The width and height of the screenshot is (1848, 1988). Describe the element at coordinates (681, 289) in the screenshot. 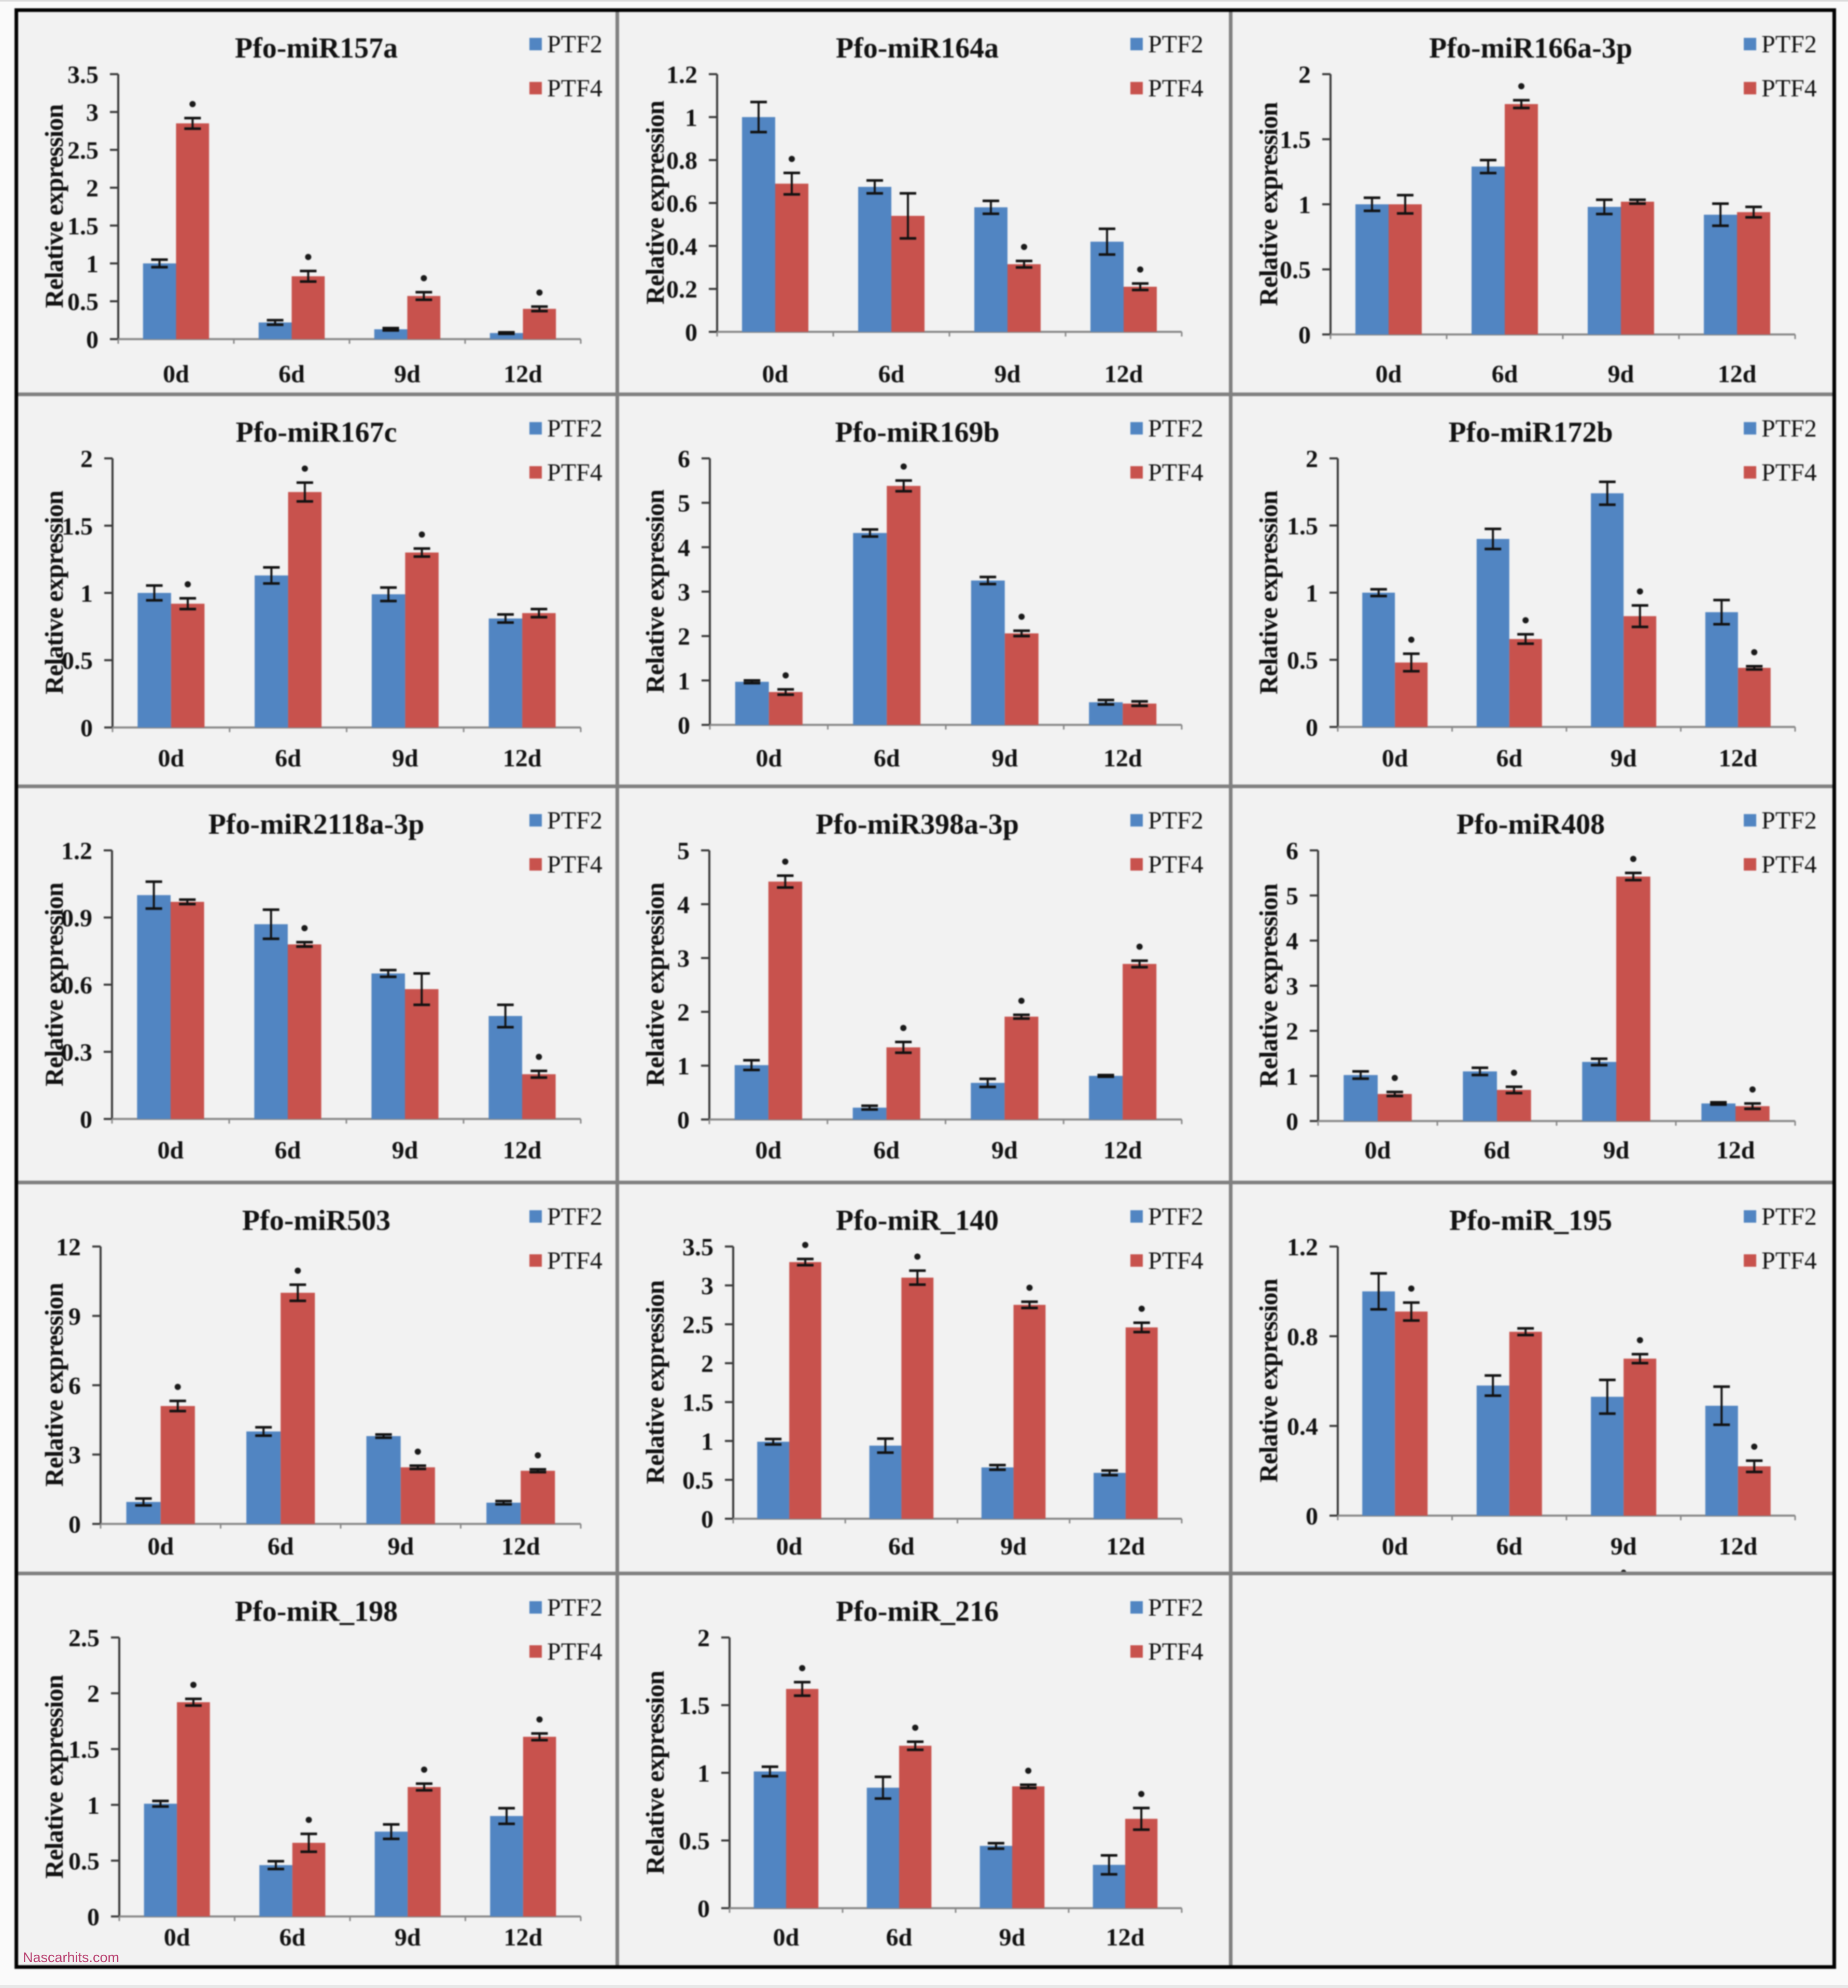

I see `svg-text: 0.2` at that location.